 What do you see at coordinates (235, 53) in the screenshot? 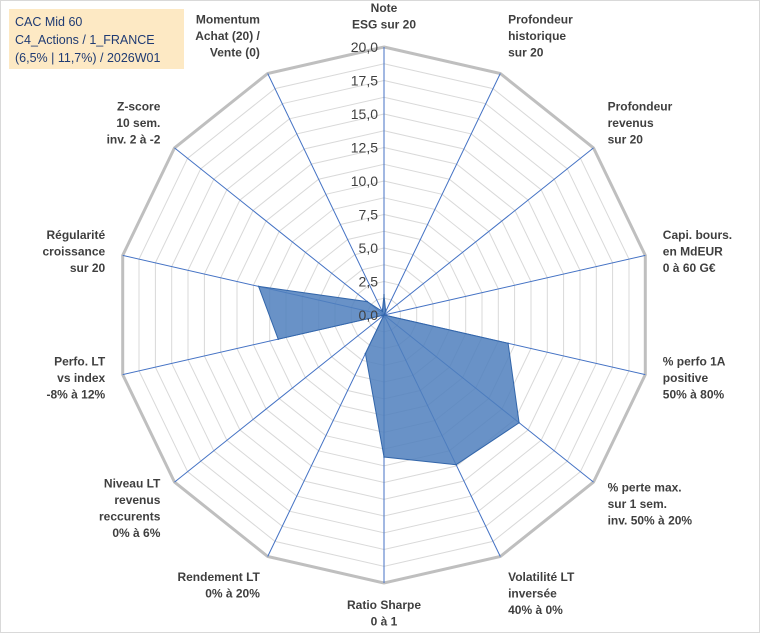
I see `axis-label-line: Vente (0)` at bounding box center [235, 53].